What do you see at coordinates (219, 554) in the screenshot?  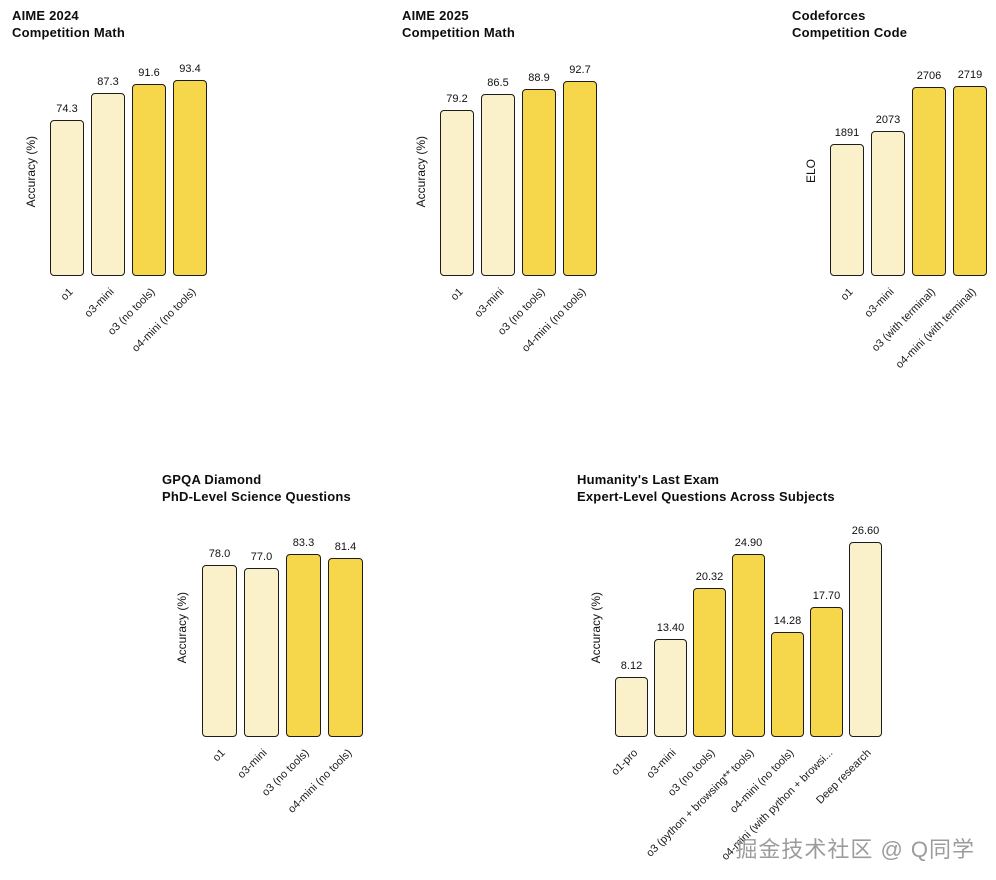 I see `bar-value-label: 78.0` at bounding box center [219, 554].